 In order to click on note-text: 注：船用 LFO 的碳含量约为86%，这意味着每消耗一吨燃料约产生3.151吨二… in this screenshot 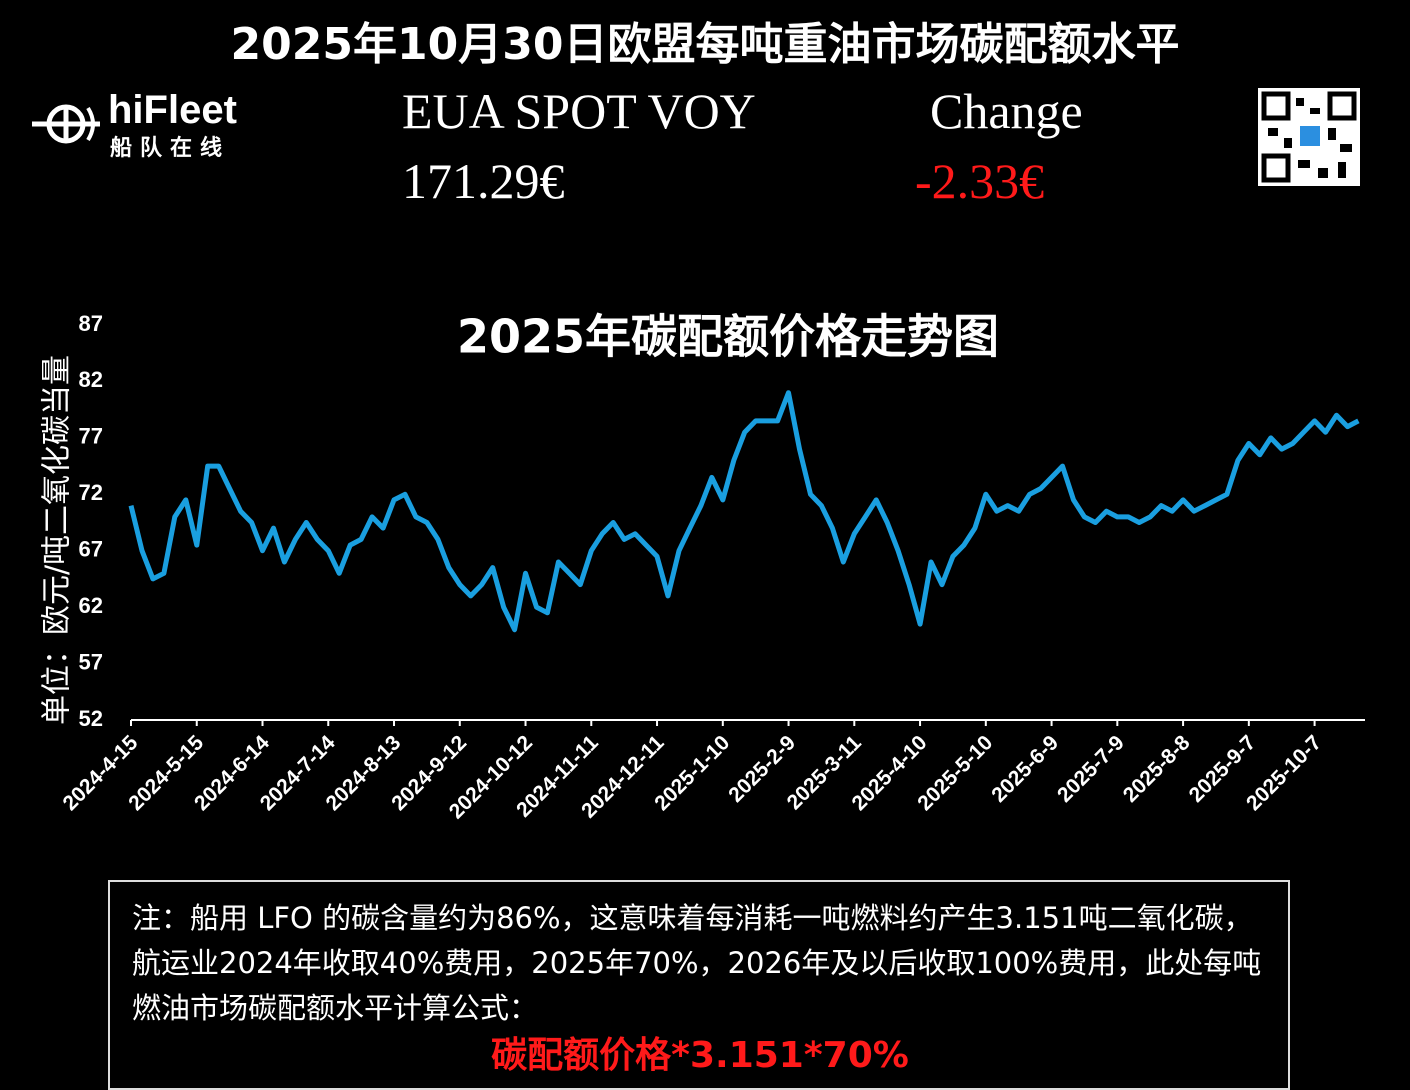, I will do `click(697, 963)`.